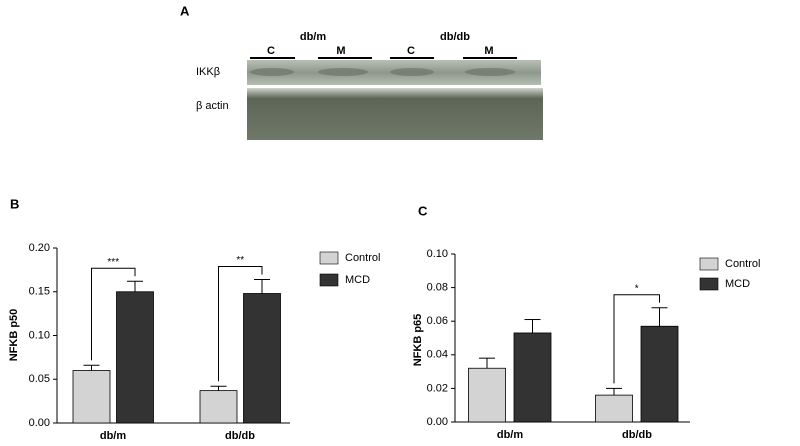  What do you see at coordinates (212, 106) in the screenshot?
I see `row-label: β actin` at bounding box center [212, 106].